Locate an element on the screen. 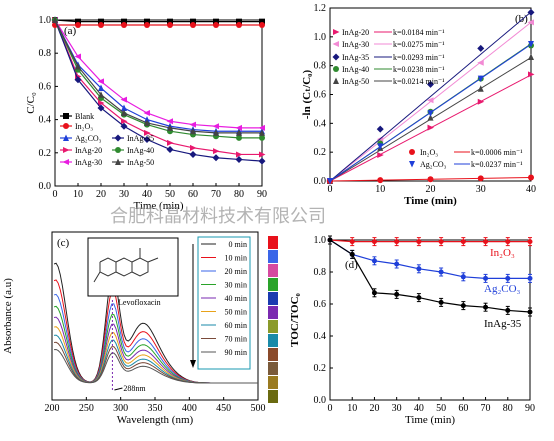 Image resolution: width=554 pixels, height=441 pixels. x-tick-label: 500 is located at coordinates (258, 408).